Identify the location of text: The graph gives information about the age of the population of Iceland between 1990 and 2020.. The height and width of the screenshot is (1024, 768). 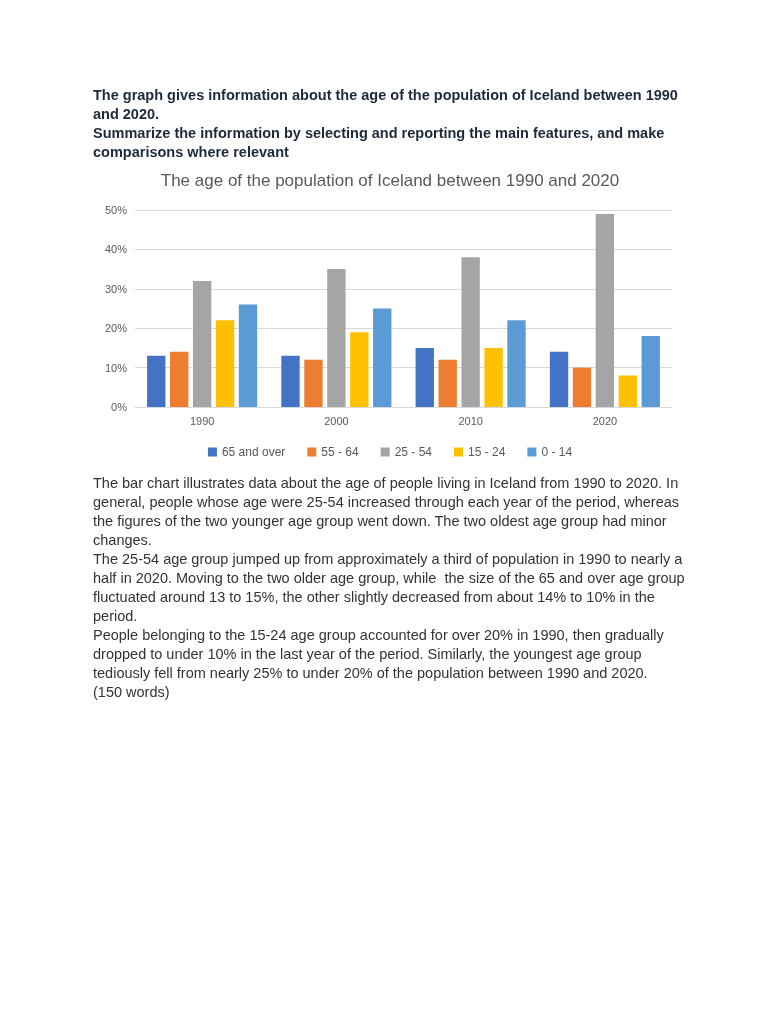
(386, 105).